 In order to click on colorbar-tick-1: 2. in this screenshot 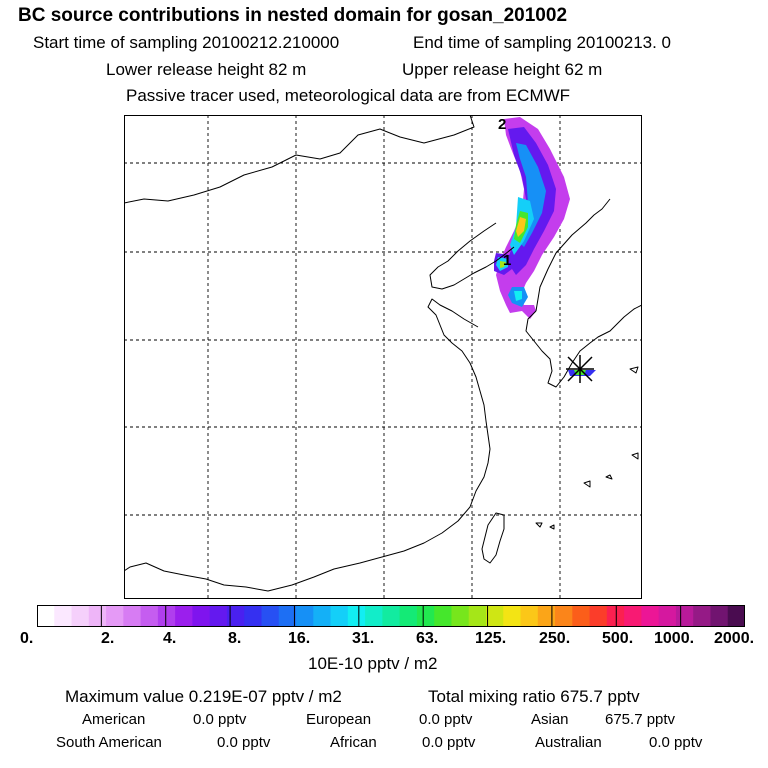, I will do `click(108, 638)`.